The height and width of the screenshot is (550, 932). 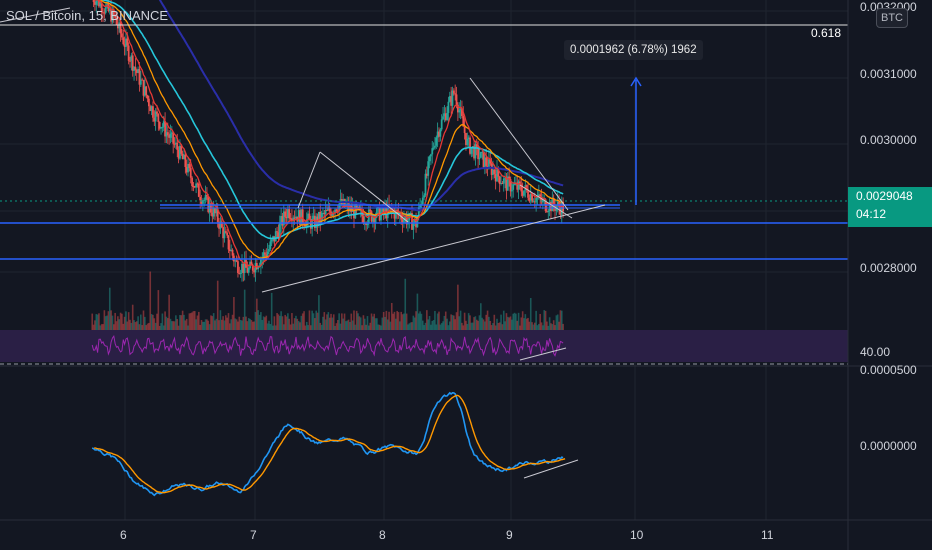 I want to click on measure-arrow, so click(x=636, y=140).